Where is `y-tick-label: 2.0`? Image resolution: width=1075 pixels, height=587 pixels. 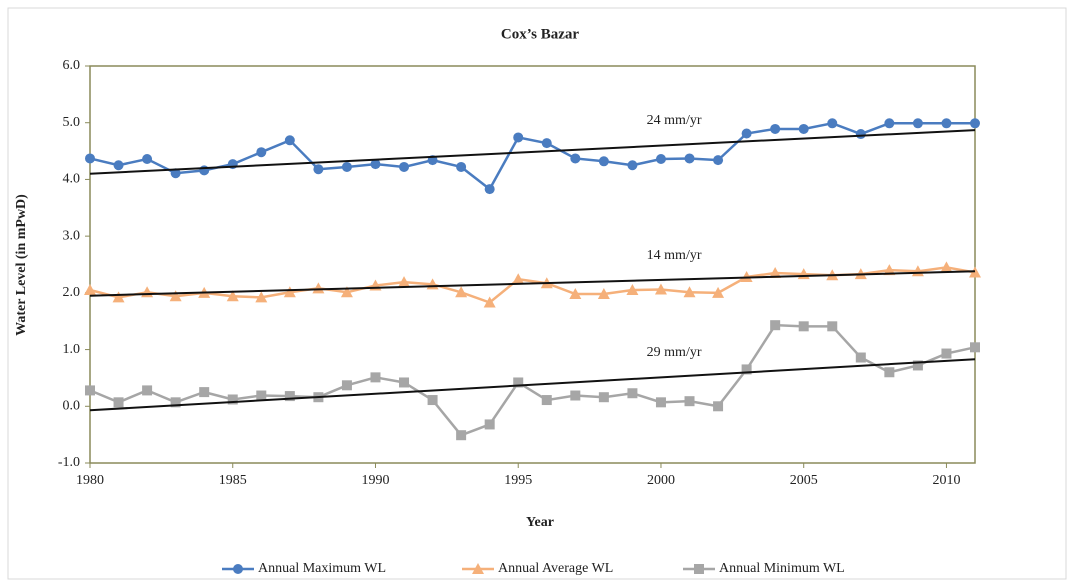 y-tick-label: 2.0 is located at coordinates (72, 292).